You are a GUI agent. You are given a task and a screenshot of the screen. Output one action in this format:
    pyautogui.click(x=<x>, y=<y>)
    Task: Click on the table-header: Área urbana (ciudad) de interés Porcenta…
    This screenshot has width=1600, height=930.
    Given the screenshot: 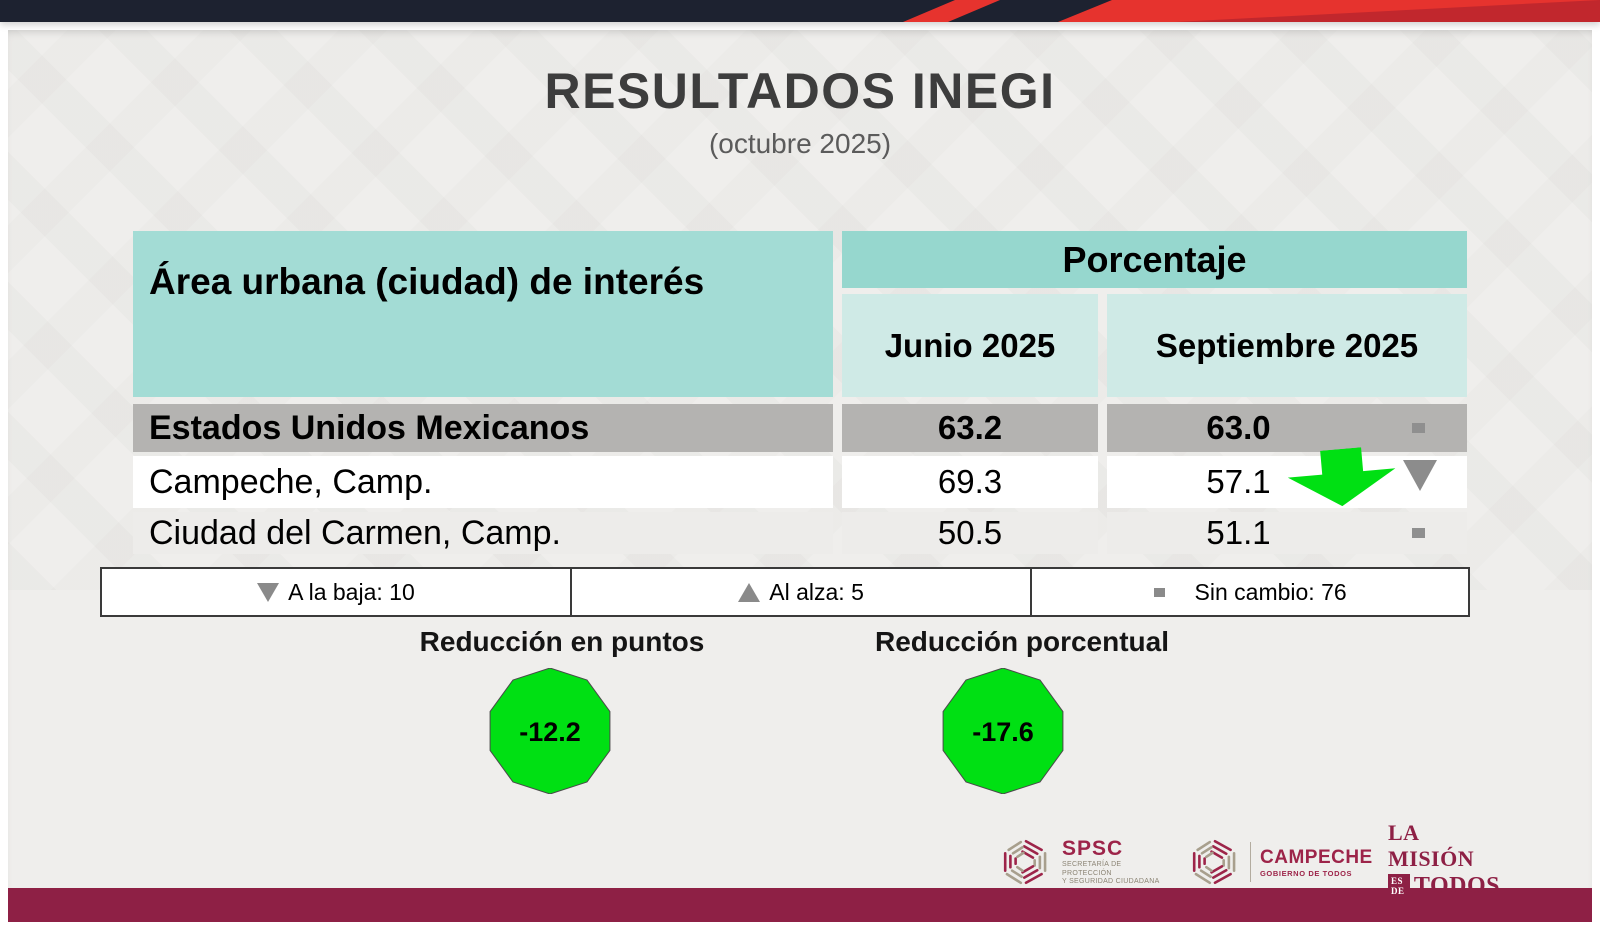 What is the action you would take?
    pyautogui.click(x=800, y=314)
    